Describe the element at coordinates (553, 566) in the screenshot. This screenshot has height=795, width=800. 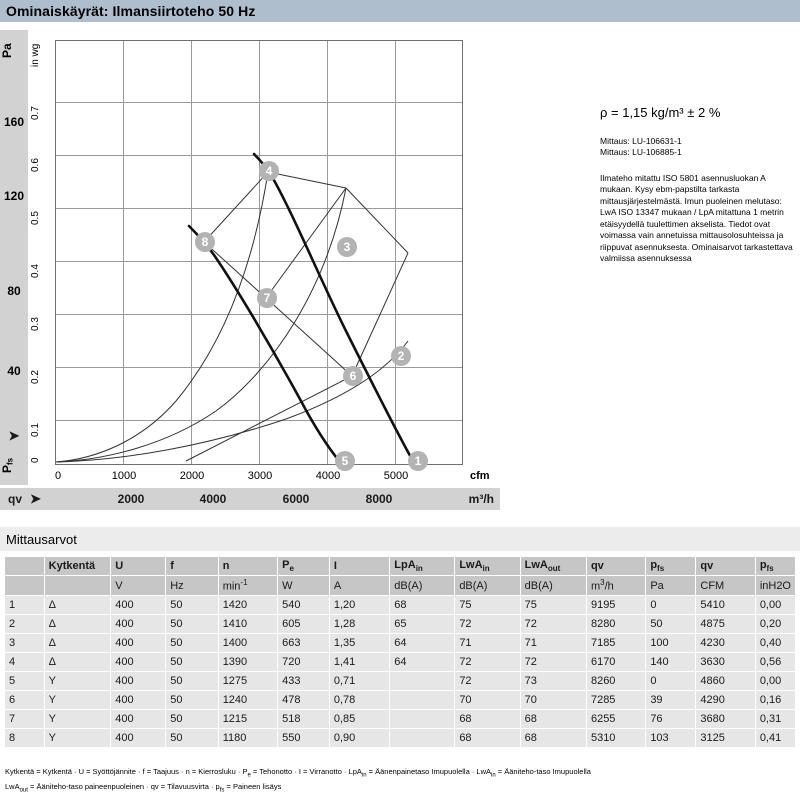
I see `col-lwa-out: LwAout` at that location.